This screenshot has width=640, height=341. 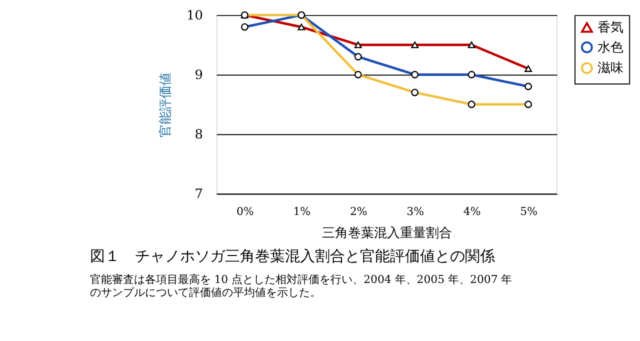 What do you see at coordinates (529, 211) in the screenshot?
I see `x-tick-label: 5%` at bounding box center [529, 211].